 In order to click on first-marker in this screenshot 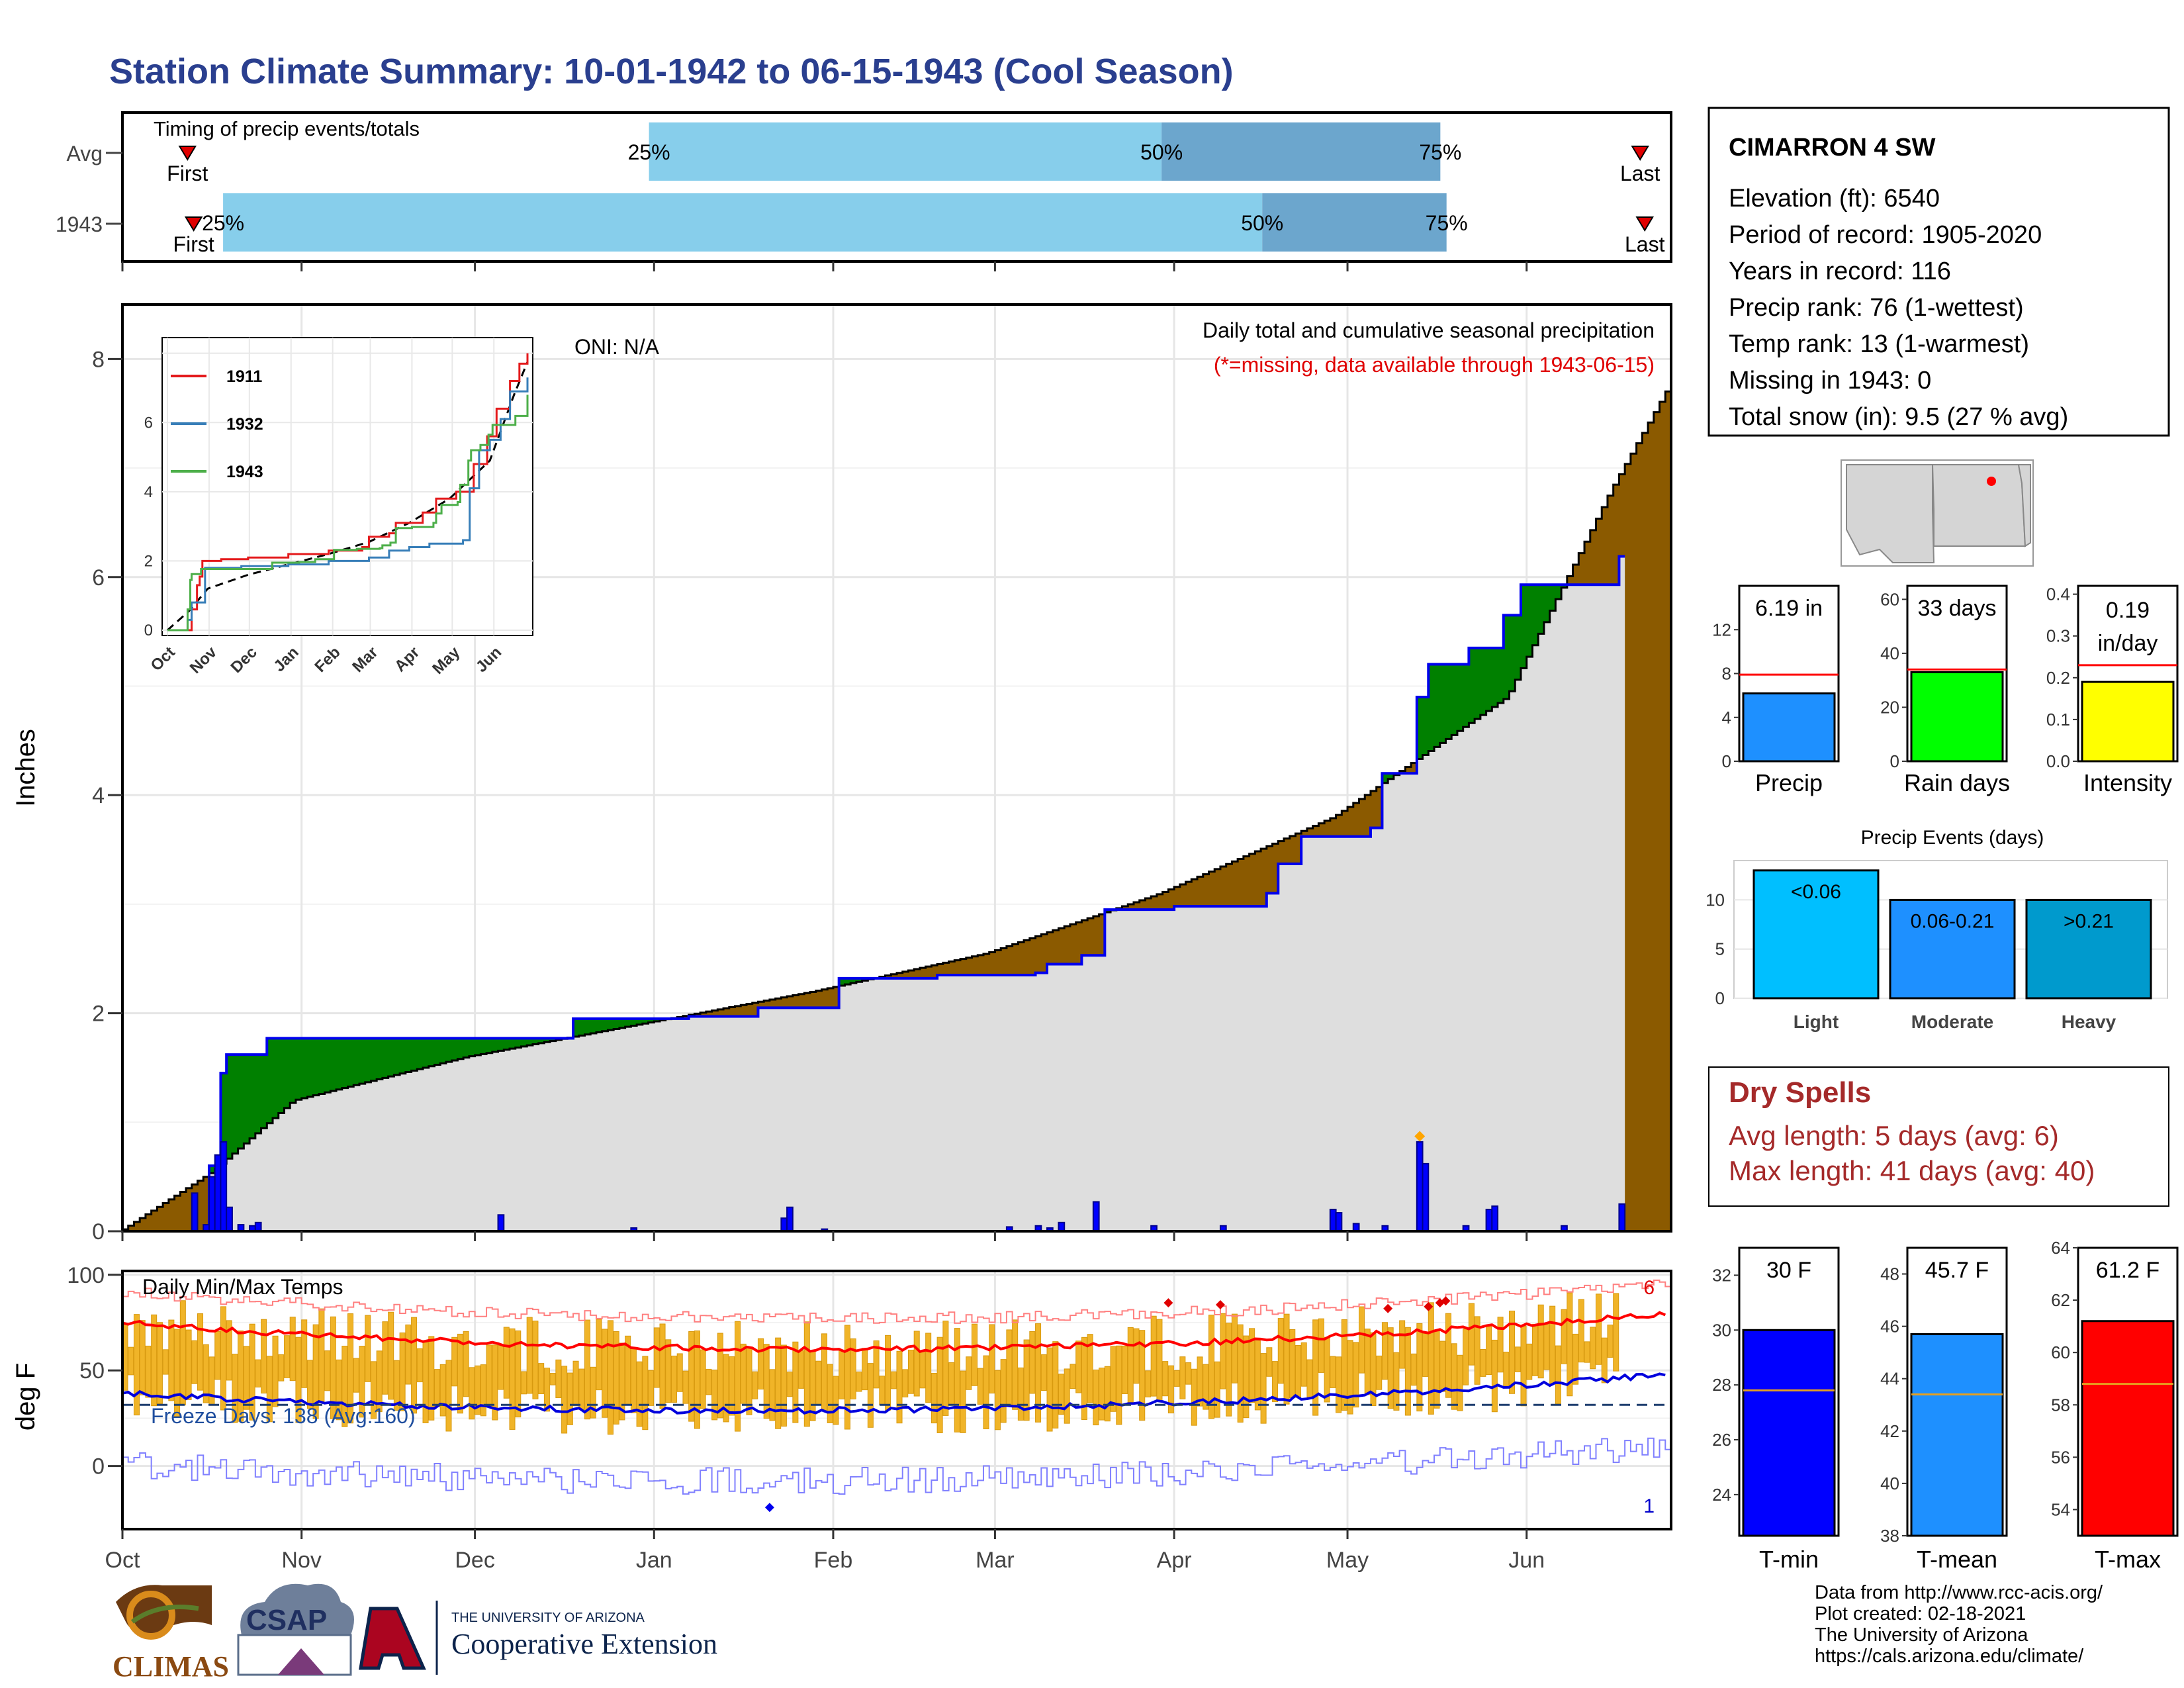, I will do `click(193, 224)`.